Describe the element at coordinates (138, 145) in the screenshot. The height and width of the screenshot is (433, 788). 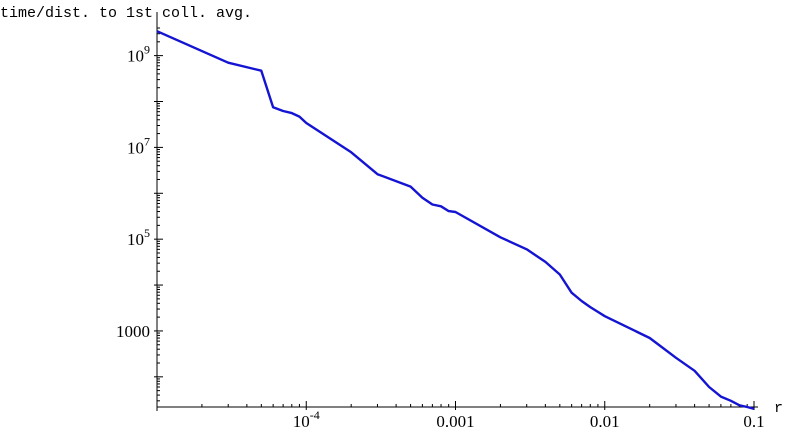
I see `y-tick-label: 10⁷` at that location.